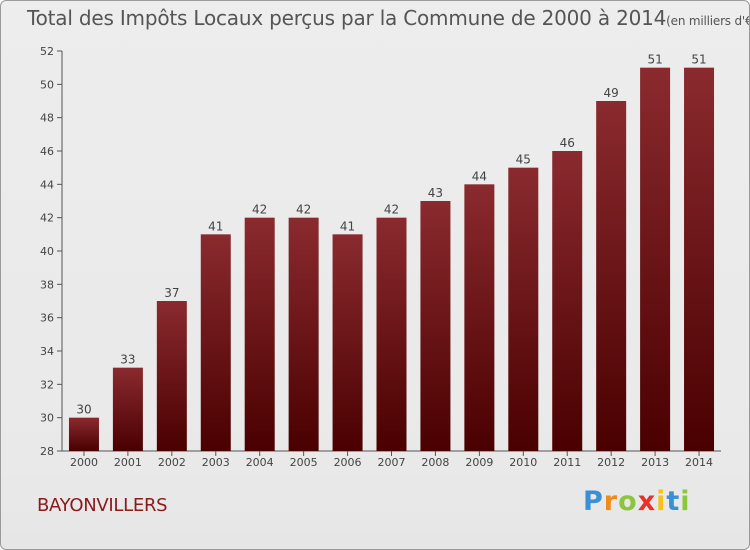  I want to click on bar-2014, so click(699, 259).